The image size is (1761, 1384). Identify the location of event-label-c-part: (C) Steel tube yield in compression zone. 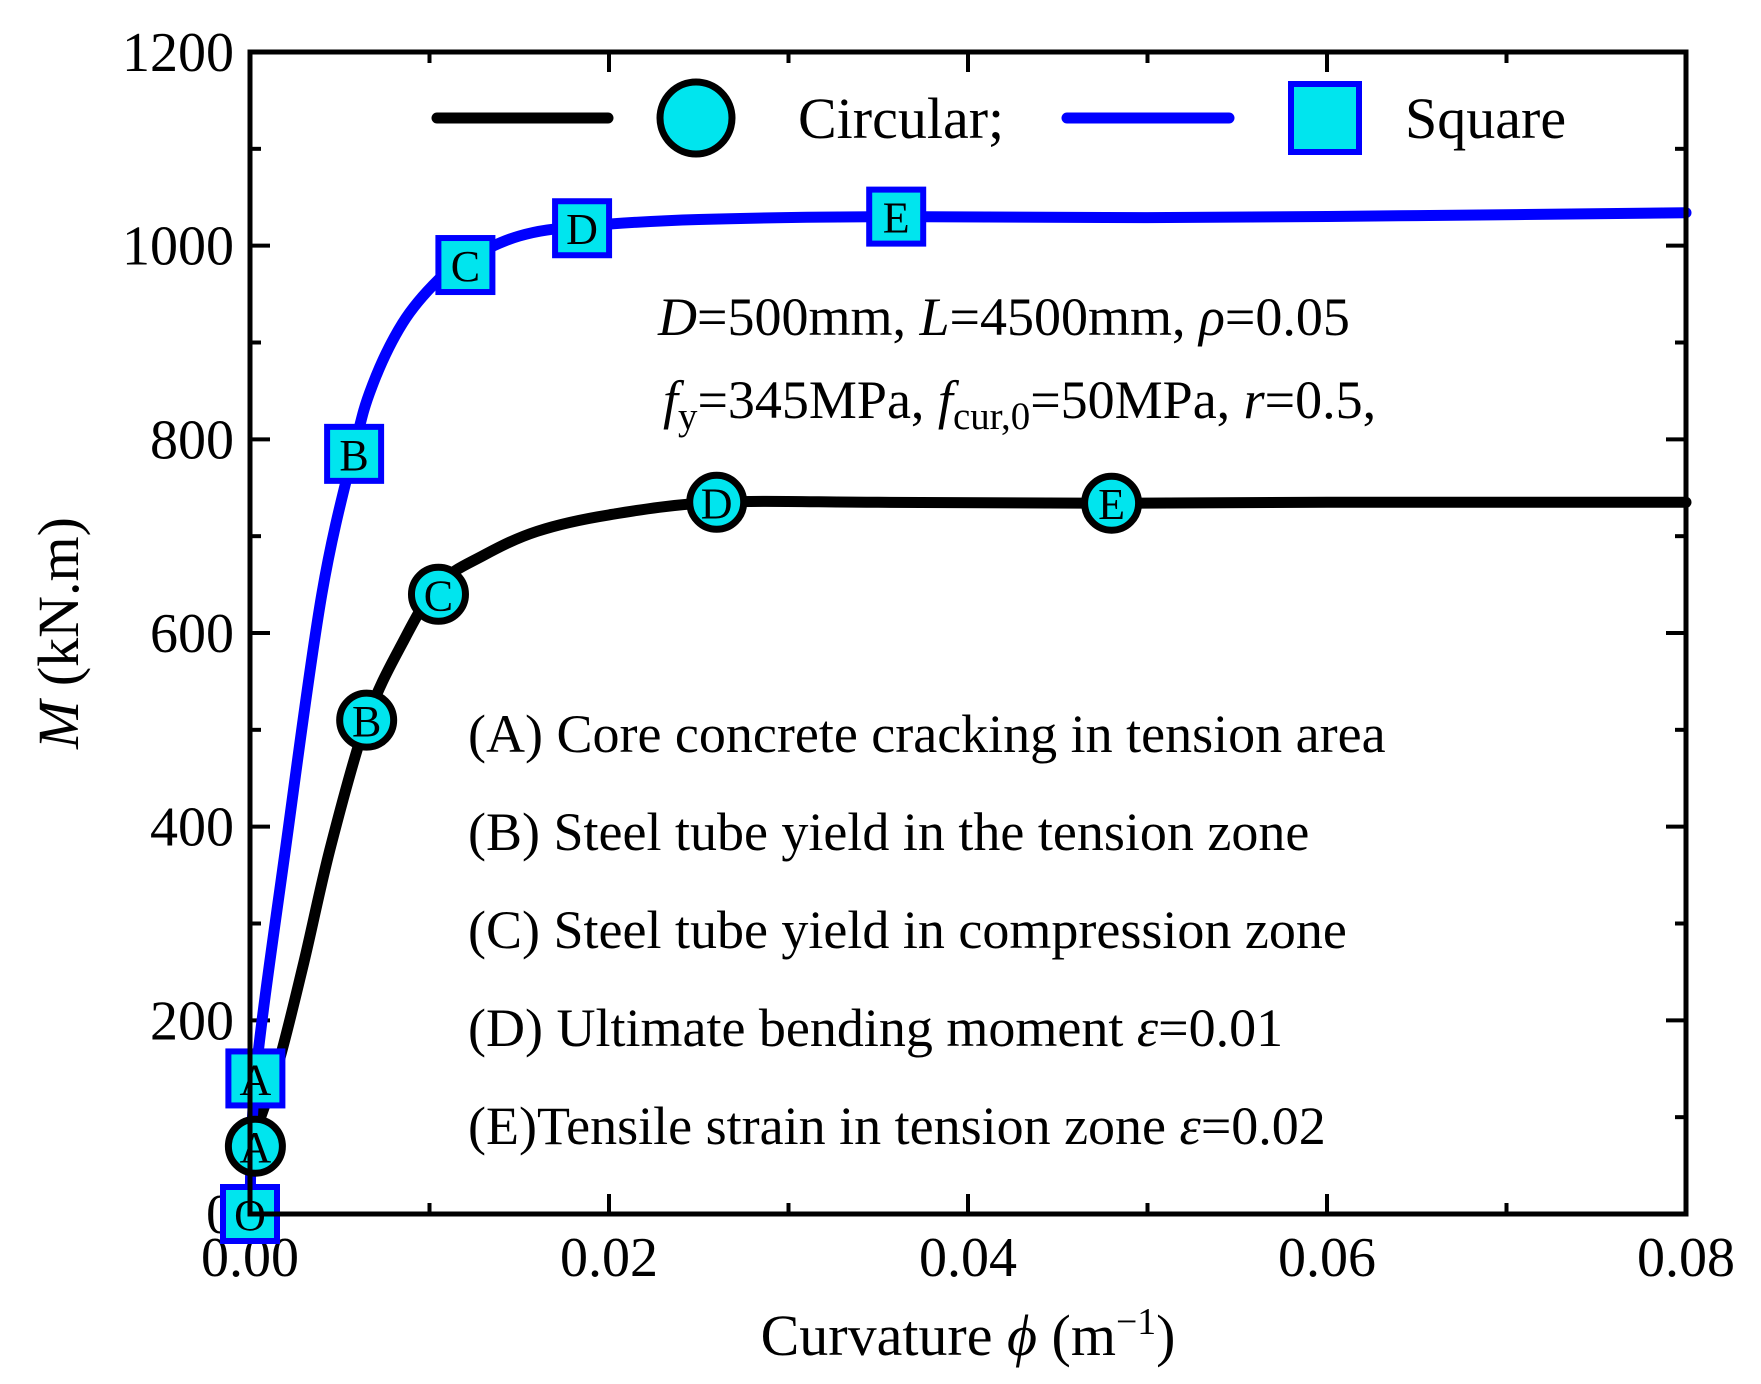
(907, 930).